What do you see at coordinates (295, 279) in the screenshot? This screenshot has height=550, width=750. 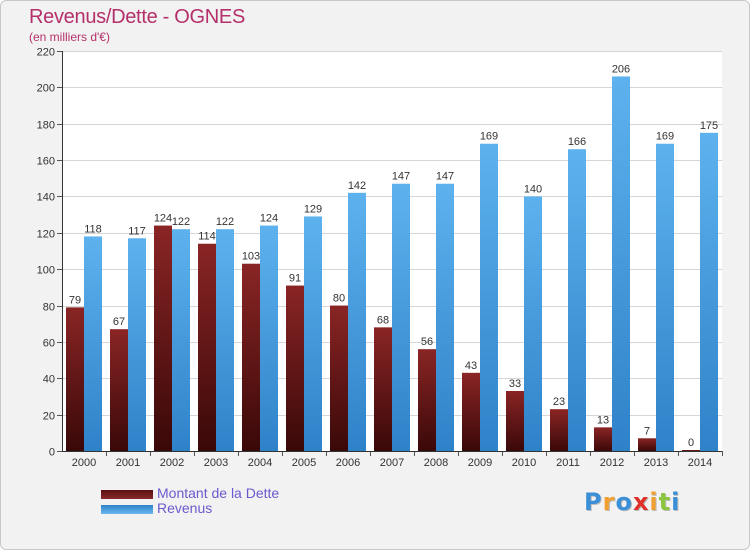 I see `data-label: 91` at bounding box center [295, 279].